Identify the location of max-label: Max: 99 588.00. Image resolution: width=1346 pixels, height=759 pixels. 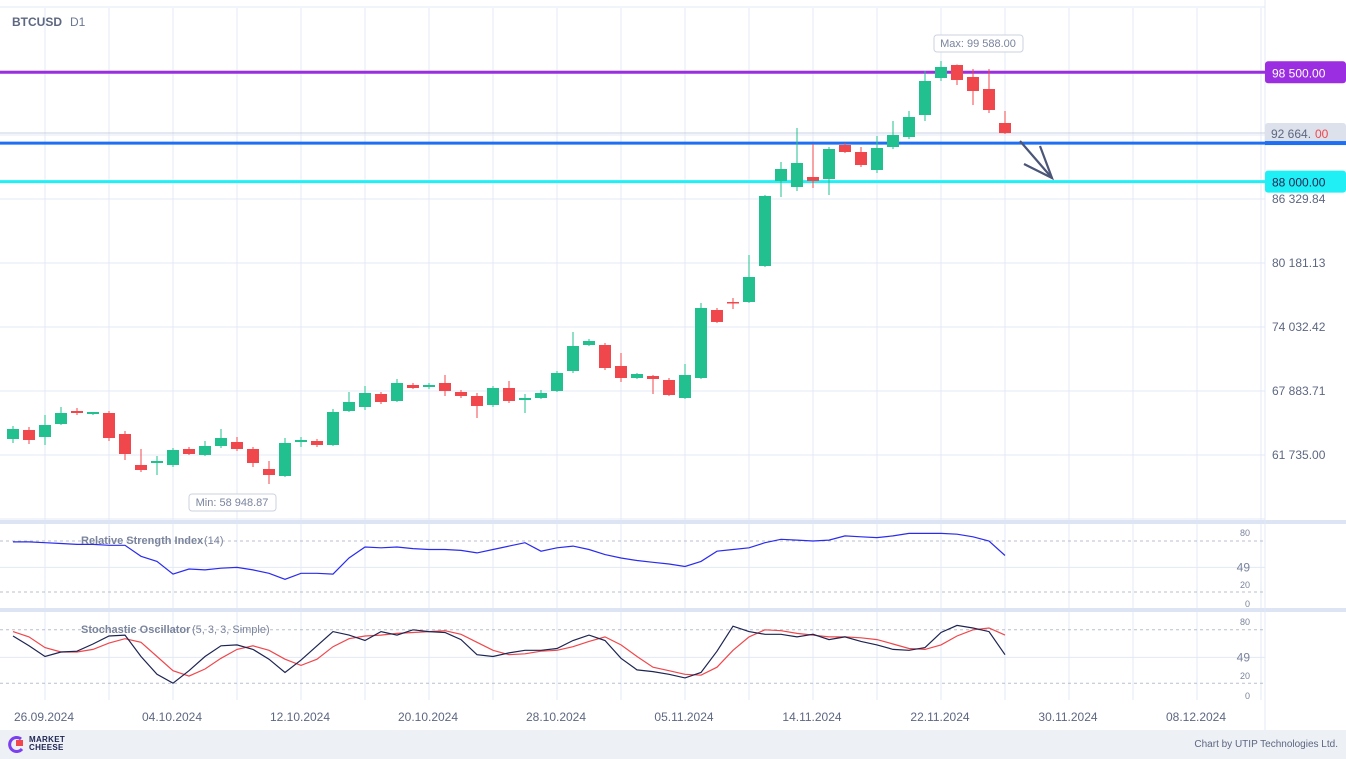
(978, 44).